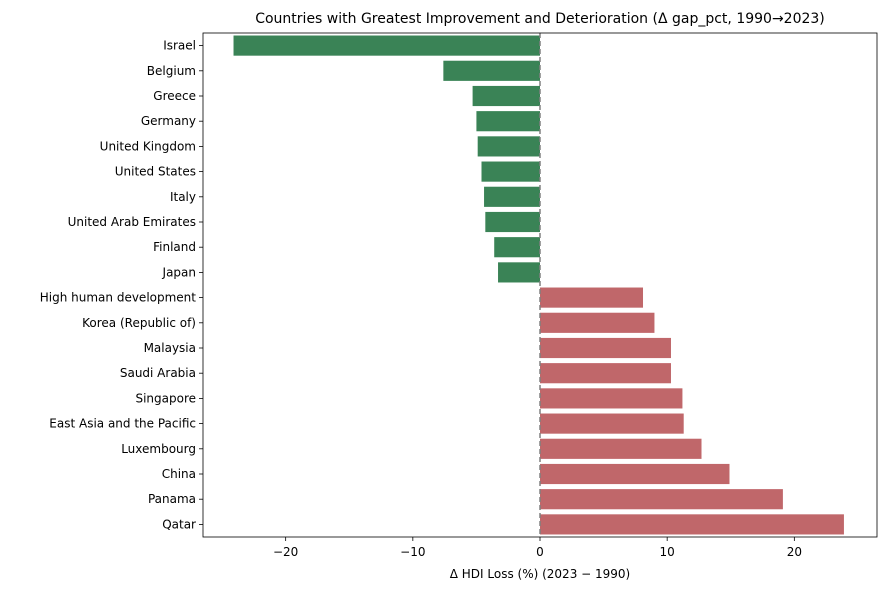  Describe the element at coordinates (132, 222) in the screenshot. I see `y-tick-label: United Arab Emirates` at that location.